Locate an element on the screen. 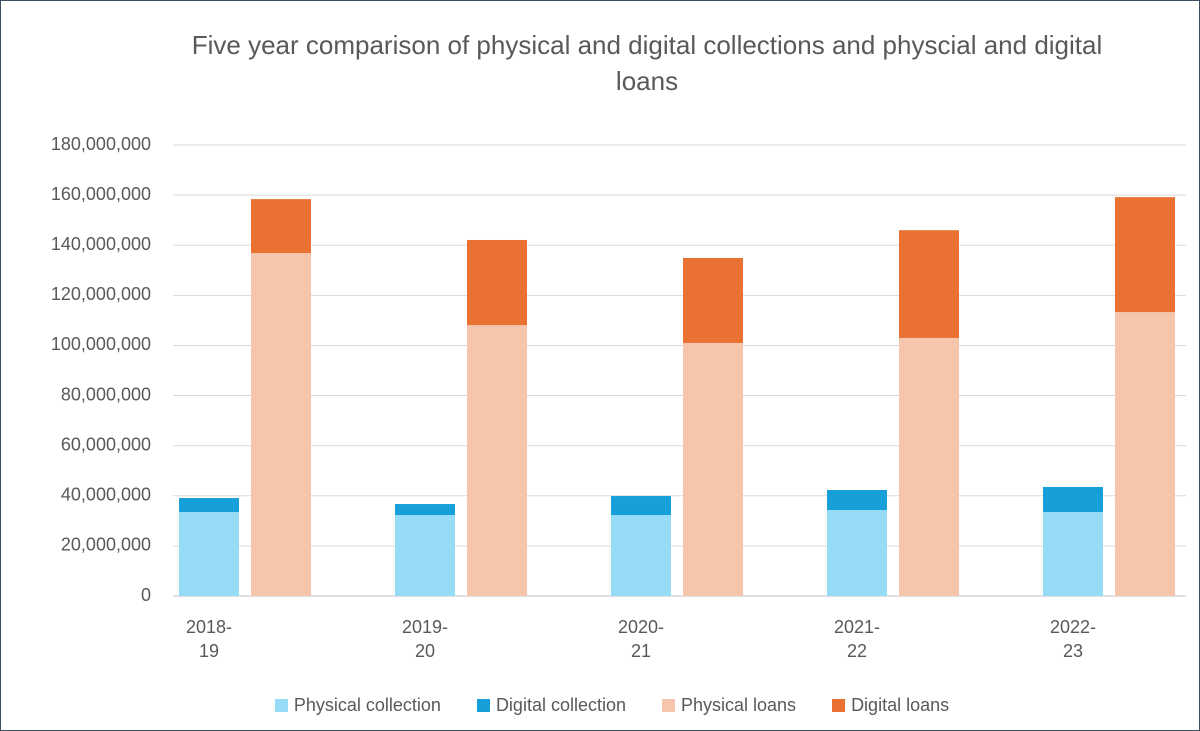  legend-item: Physical collection is located at coordinates (357, 705).